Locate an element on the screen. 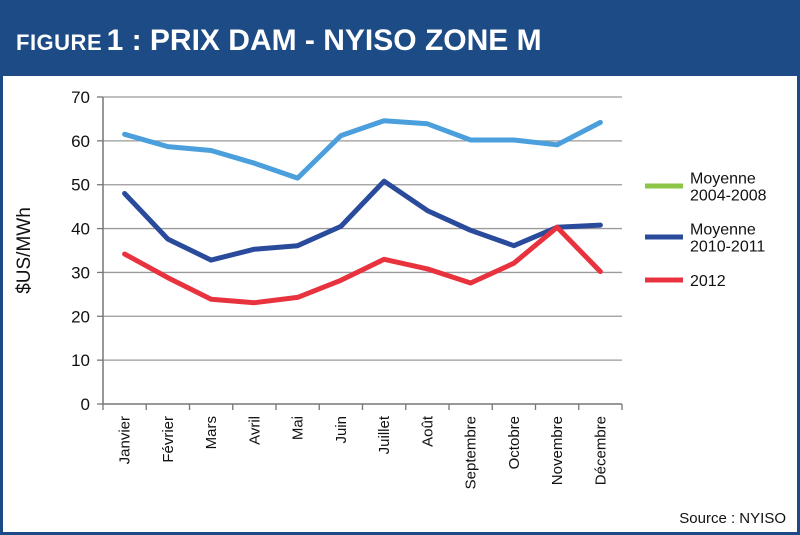 The height and width of the screenshot is (535, 800). chart-title: FIGURE 1 : PRIX DAM - NYISO ZONE M is located at coordinates (279, 41).